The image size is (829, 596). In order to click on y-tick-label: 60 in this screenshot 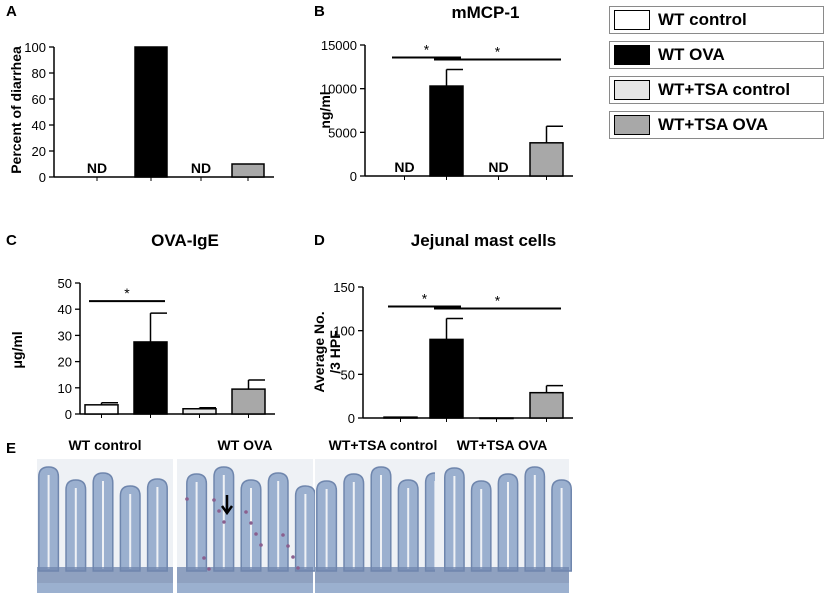, I will do `click(39, 99)`.